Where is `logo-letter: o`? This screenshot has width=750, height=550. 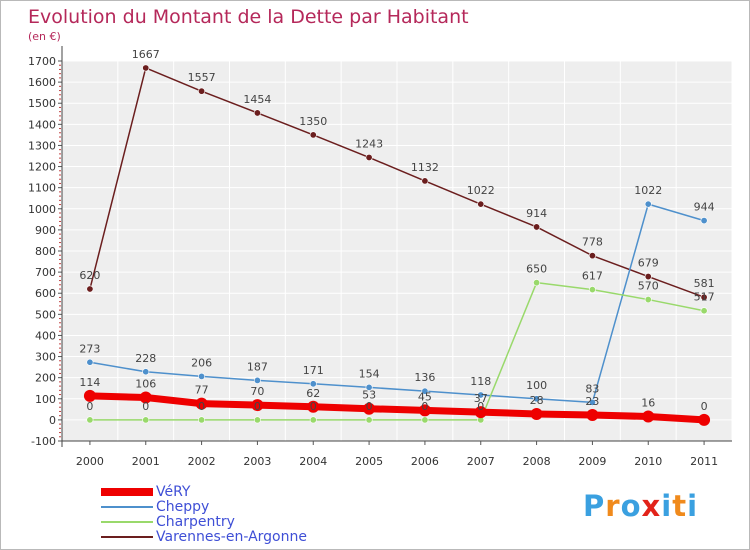 logo-letter: o is located at coordinates (631, 506).